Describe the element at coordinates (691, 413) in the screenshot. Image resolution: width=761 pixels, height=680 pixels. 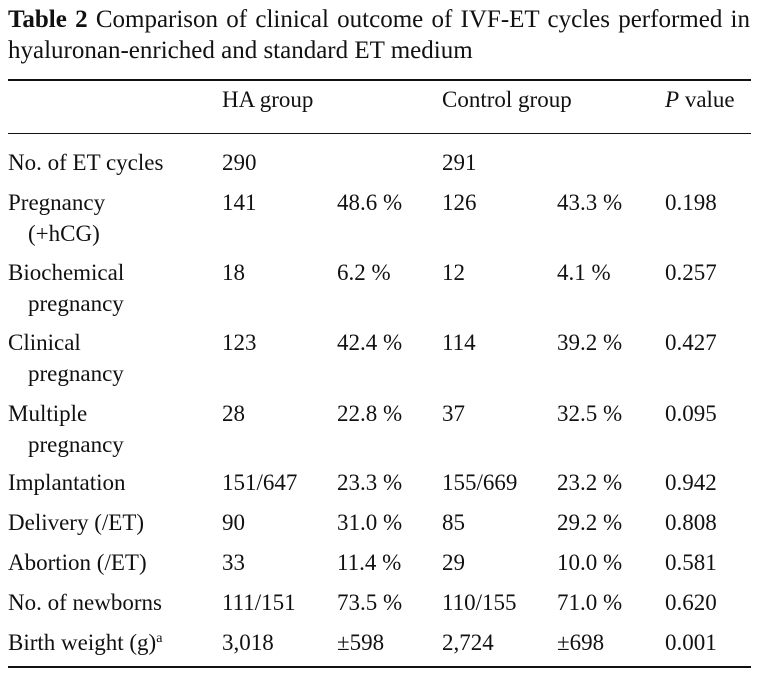
I see `cell-p-value: 0.095` at that location.